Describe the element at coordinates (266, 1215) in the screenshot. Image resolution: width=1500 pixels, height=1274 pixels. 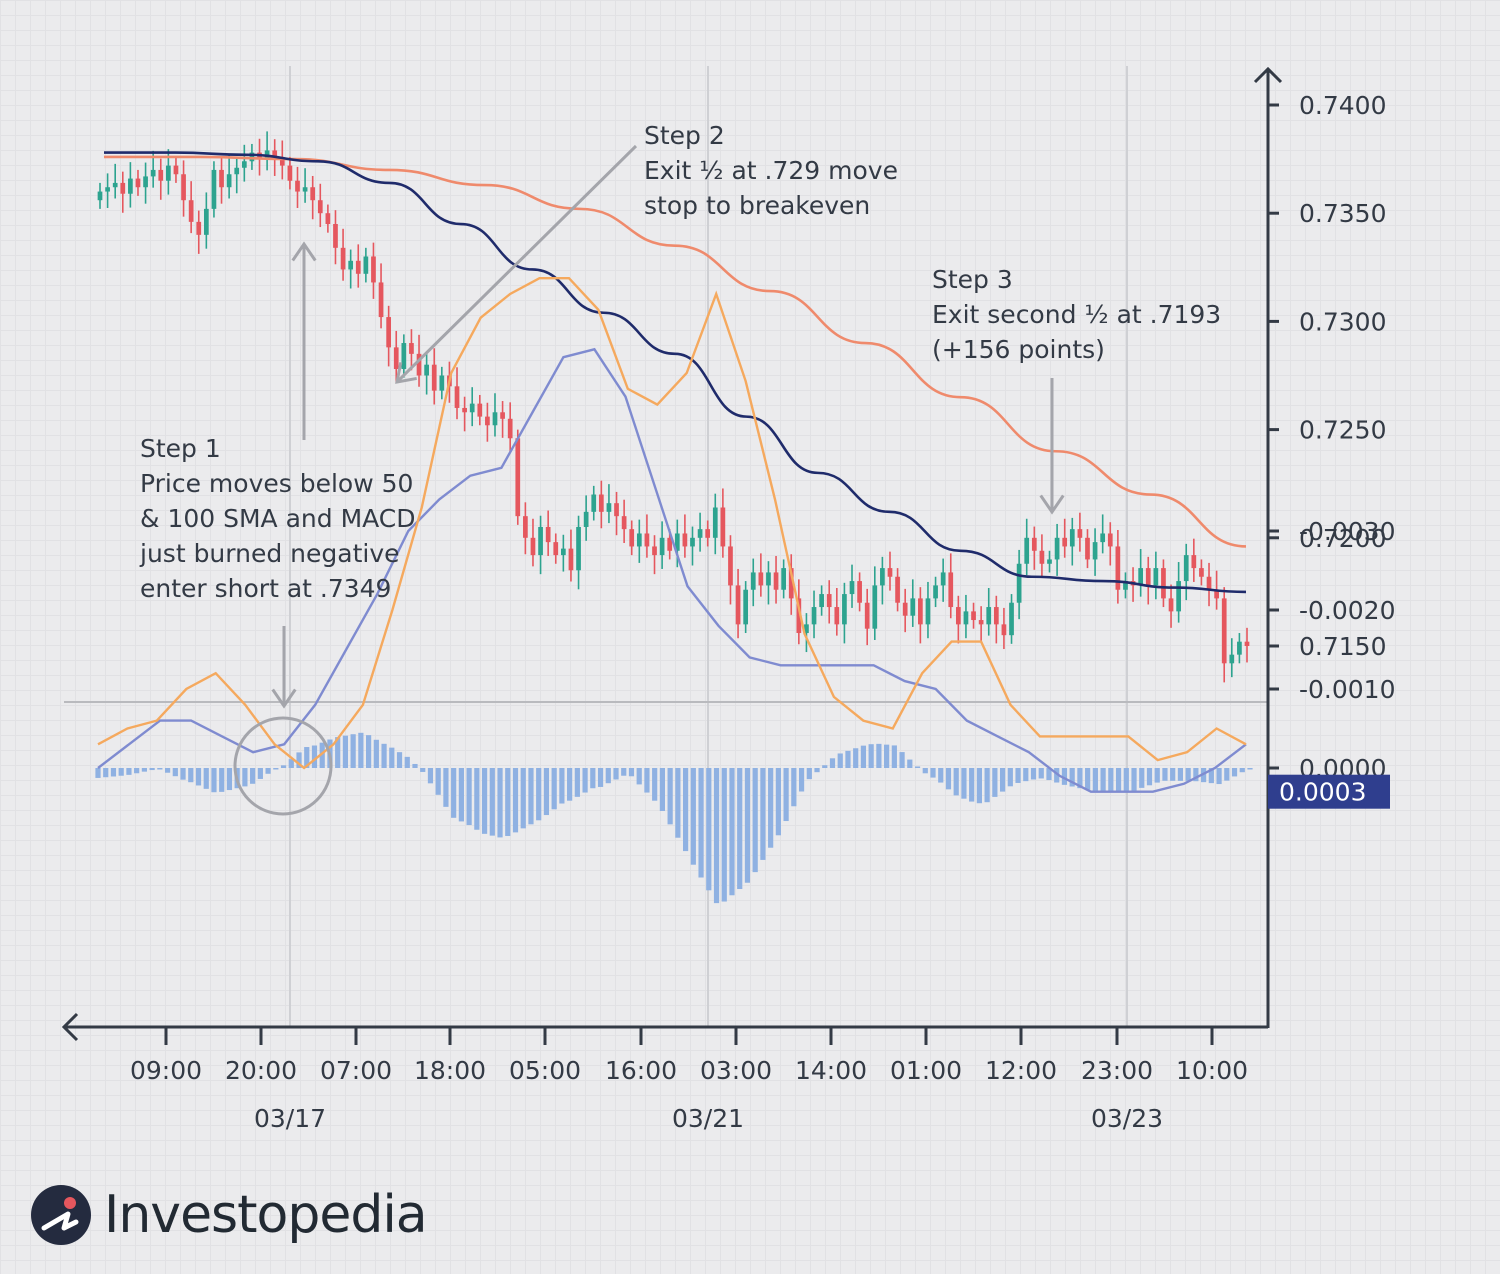
I see `brand-name: Investopedia` at that location.